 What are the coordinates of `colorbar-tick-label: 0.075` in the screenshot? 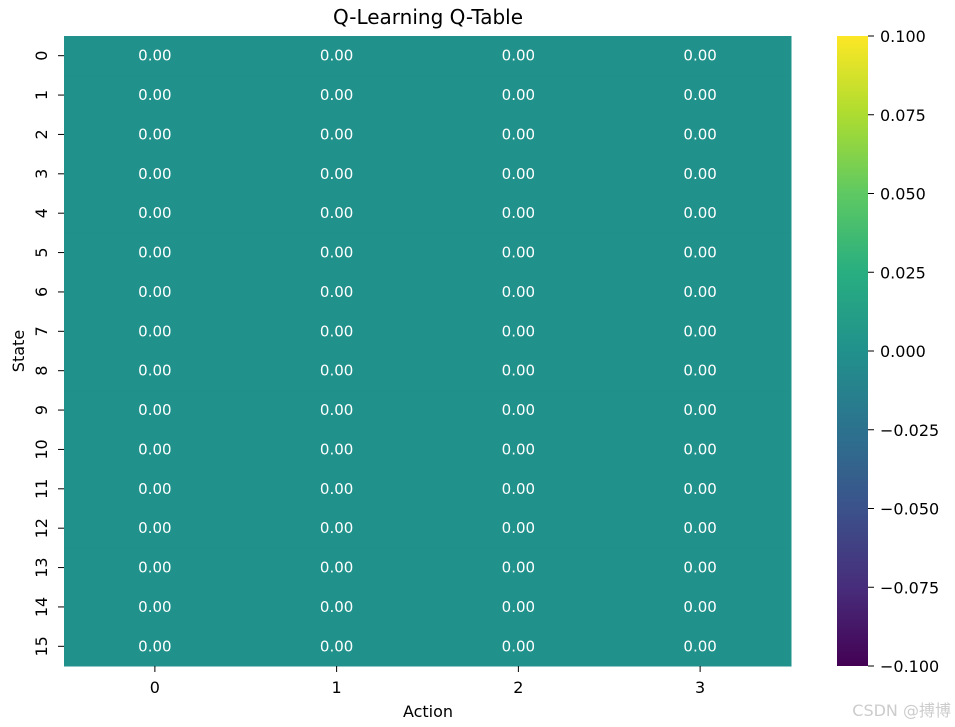 It's located at (903, 115).